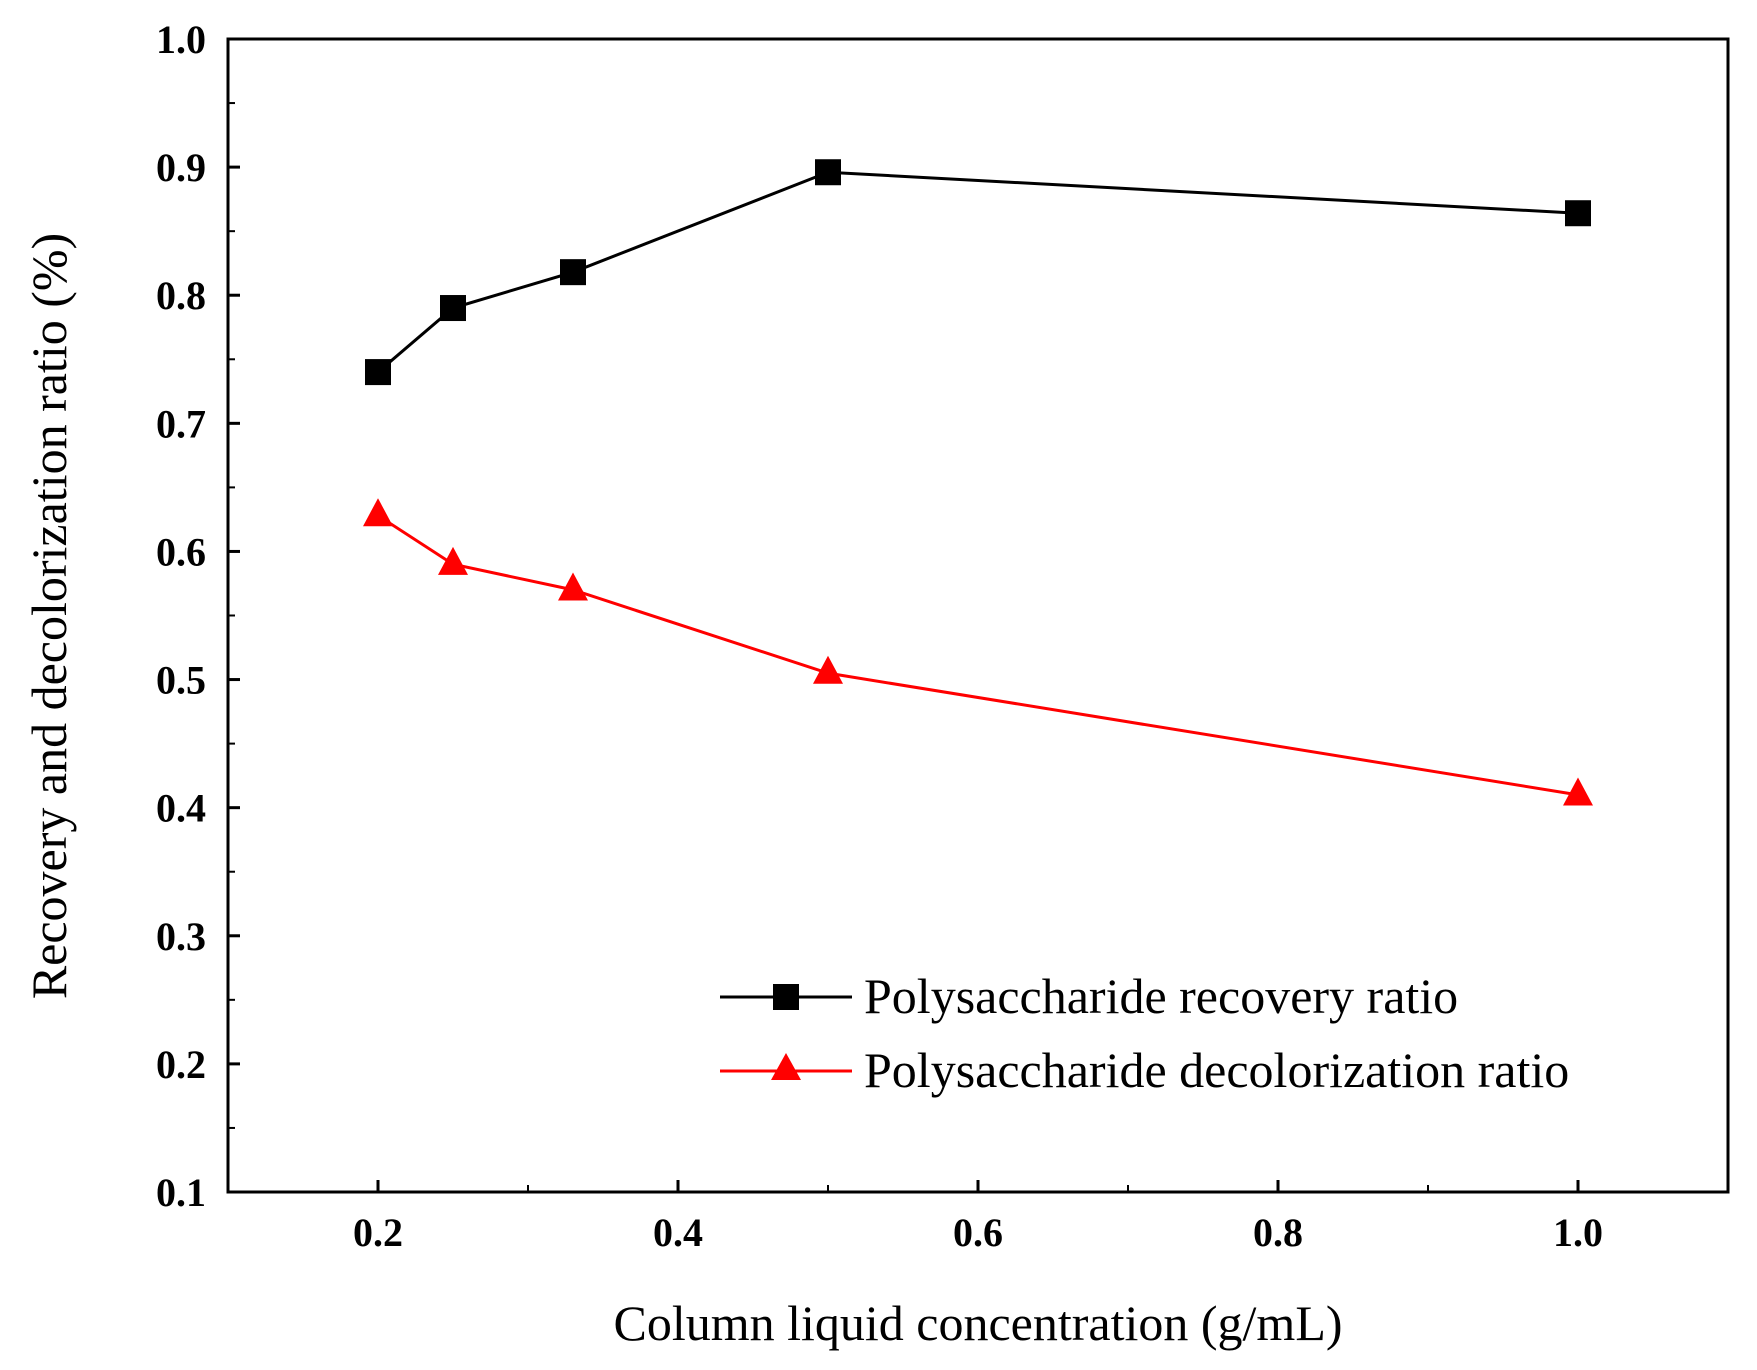 This screenshot has width=1757, height=1370. I want to click on y-axis-ticks: 0.1 0.2 0.3 0.4 0.5 0.6 0.7 0.8 0.9 1.0, so click(198, 616).